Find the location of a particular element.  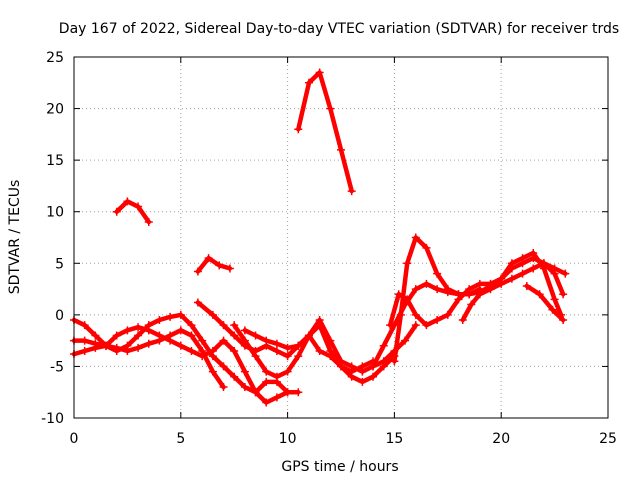

x-tick-label: 20 is located at coordinates (501, 439).